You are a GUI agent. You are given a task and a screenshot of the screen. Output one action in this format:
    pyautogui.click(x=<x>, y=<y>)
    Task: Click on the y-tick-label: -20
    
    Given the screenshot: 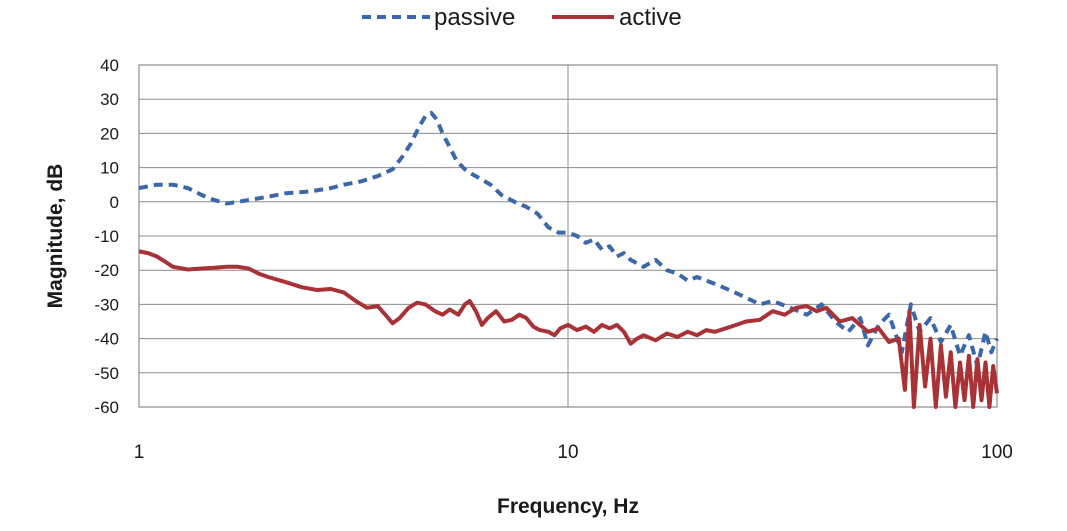 What is the action you would take?
    pyautogui.click(x=106, y=270)
    